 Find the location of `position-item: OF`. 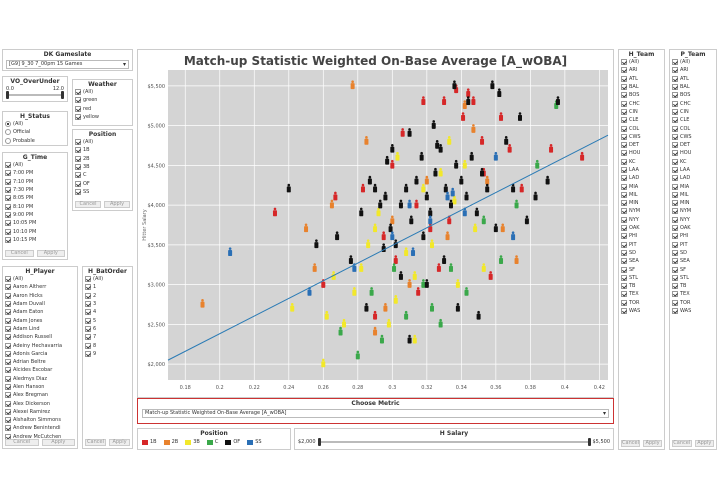

position-item: OF is located at coordinates (102, 183).